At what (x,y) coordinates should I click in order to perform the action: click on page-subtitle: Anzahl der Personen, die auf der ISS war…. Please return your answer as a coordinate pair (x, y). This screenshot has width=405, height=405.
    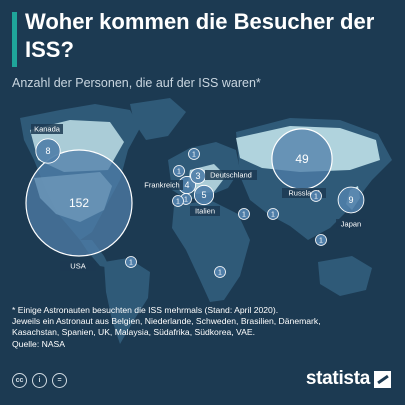
    Looking at the image, I should click on (136, 83).